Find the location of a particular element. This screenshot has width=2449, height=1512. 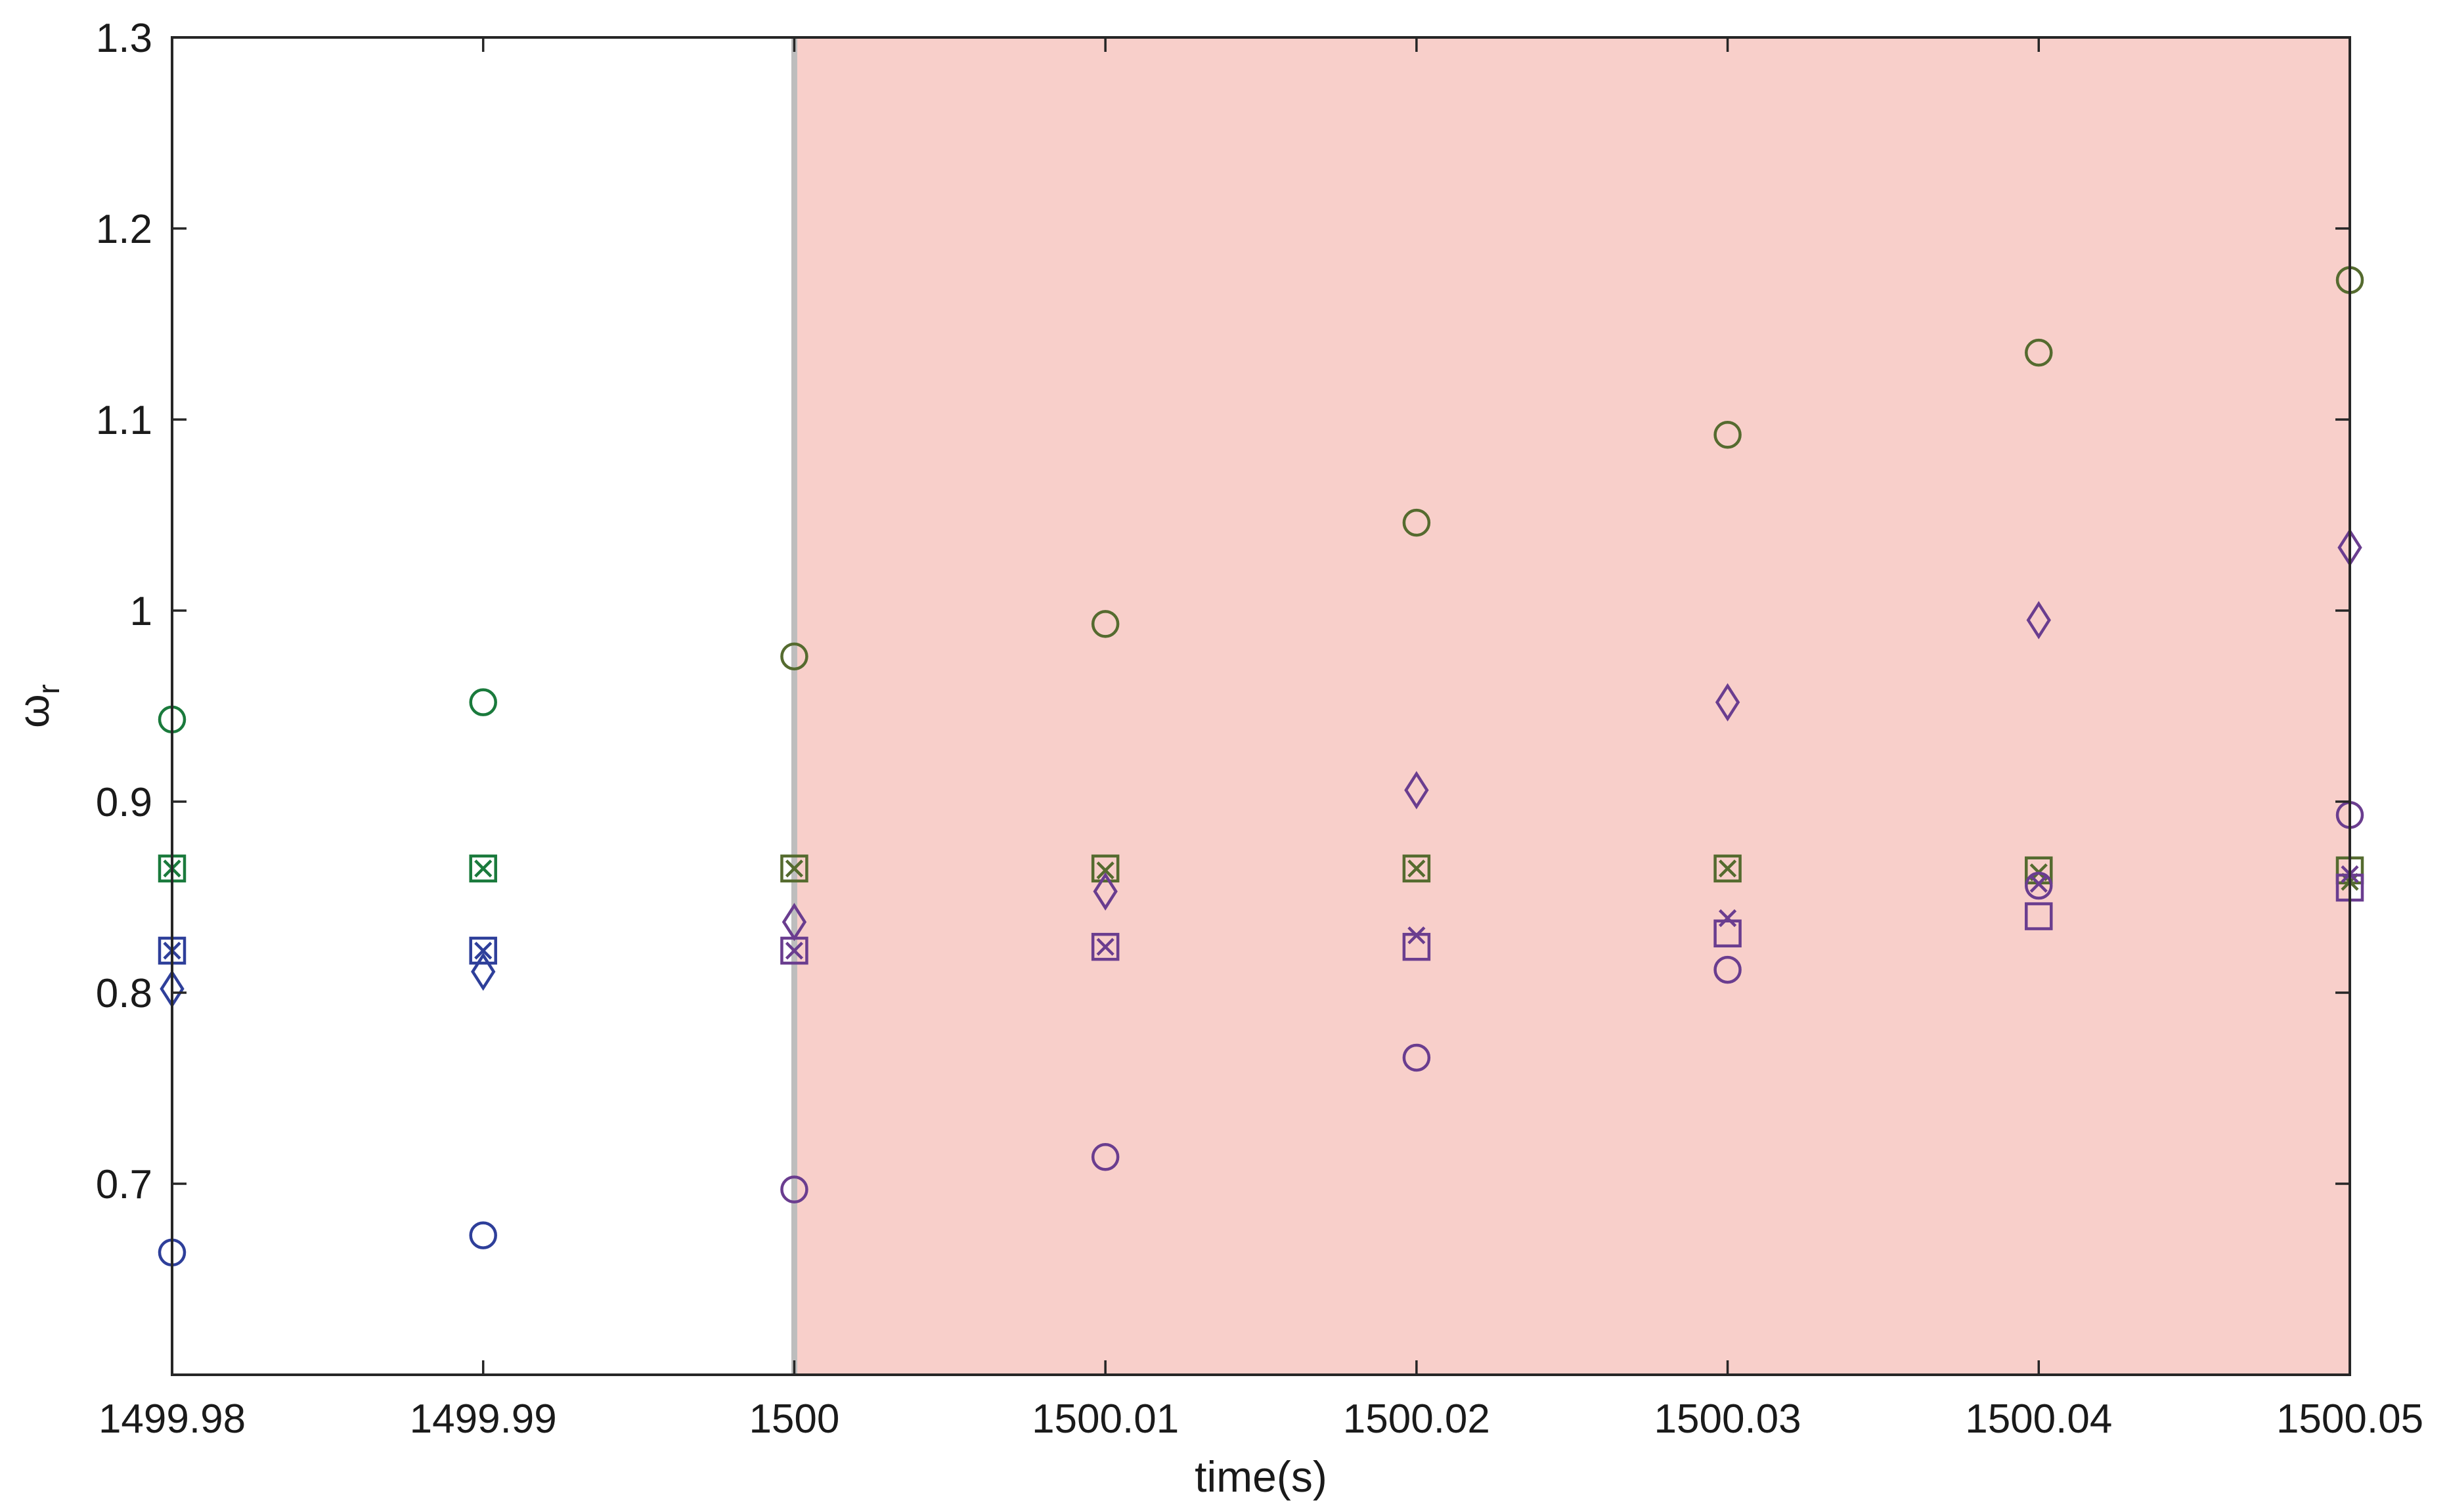

x-tick-label: 1499.98 is located at coordinates (172, 1419).